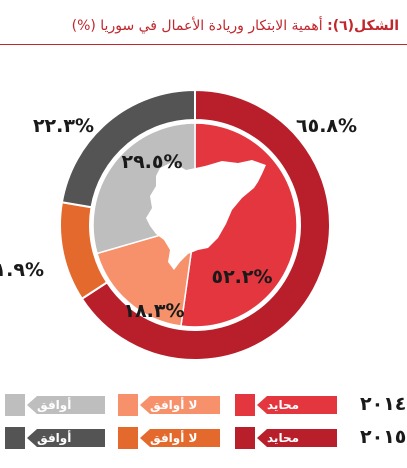 The width and height of the screenshot is (407, 468). I want to click on syria-map-silhouette, so click(206, 215).